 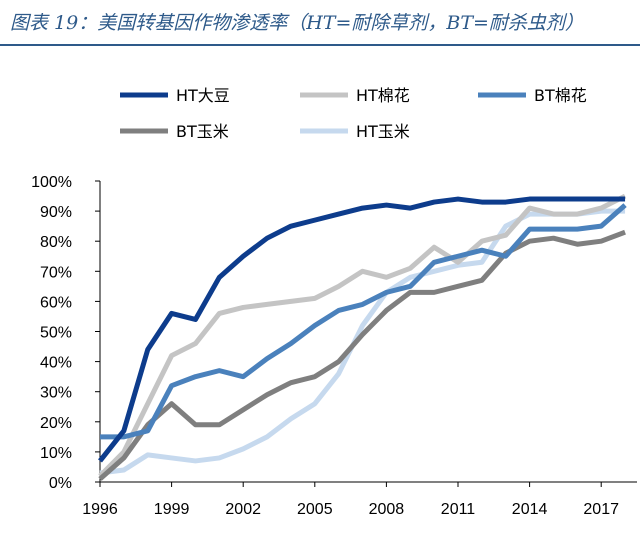 I want to click on y-tick-label: 30%, so click(x=56, y=393).